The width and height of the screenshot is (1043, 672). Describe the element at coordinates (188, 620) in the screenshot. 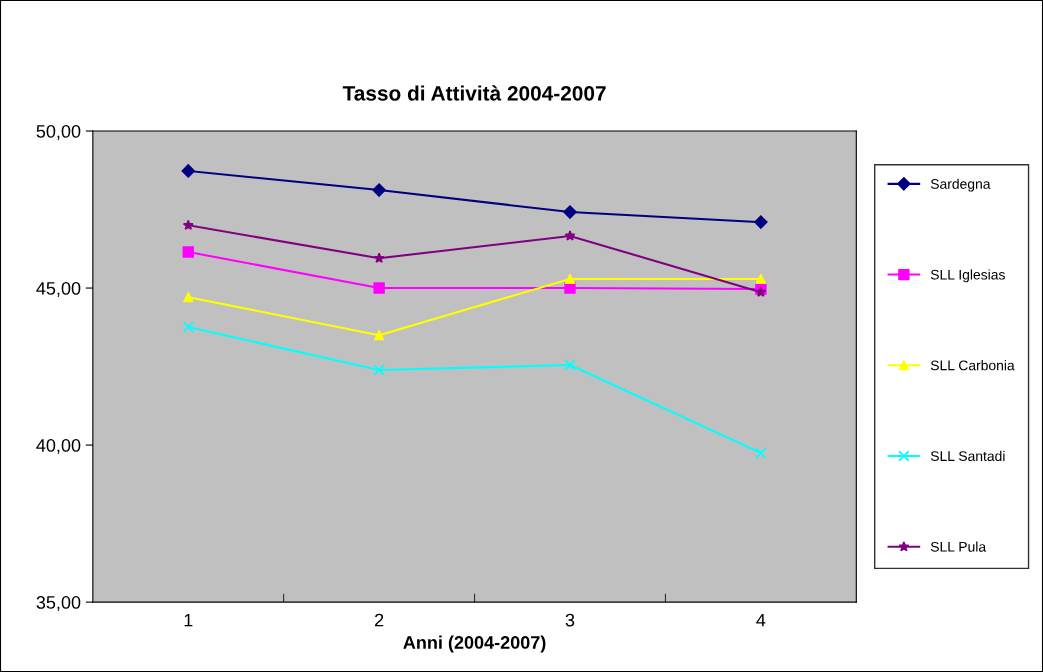

I see `x-tick-label: 1` at that location.